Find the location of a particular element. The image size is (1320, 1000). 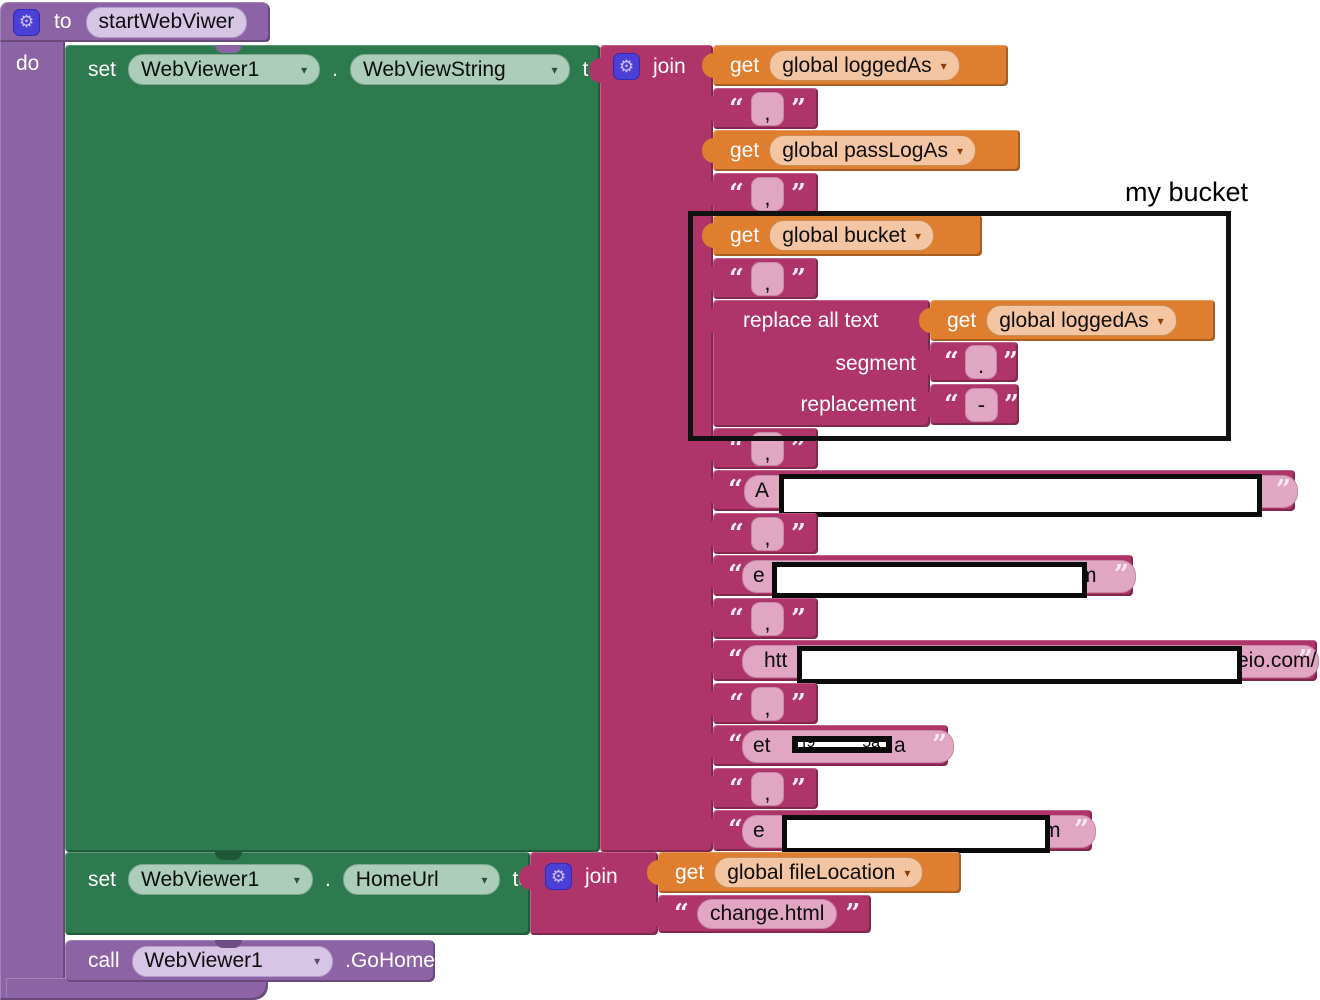

text-value-field: . is located at coordinates (981, 362).